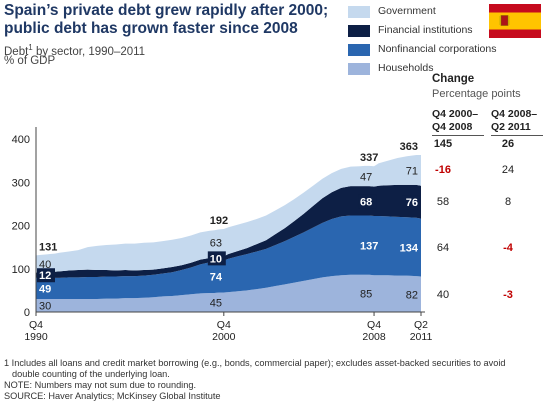 This screenshot has width=548, height=405. I want to click on data-label-nonfinancial-2000-75: 74, so click(216, 278).